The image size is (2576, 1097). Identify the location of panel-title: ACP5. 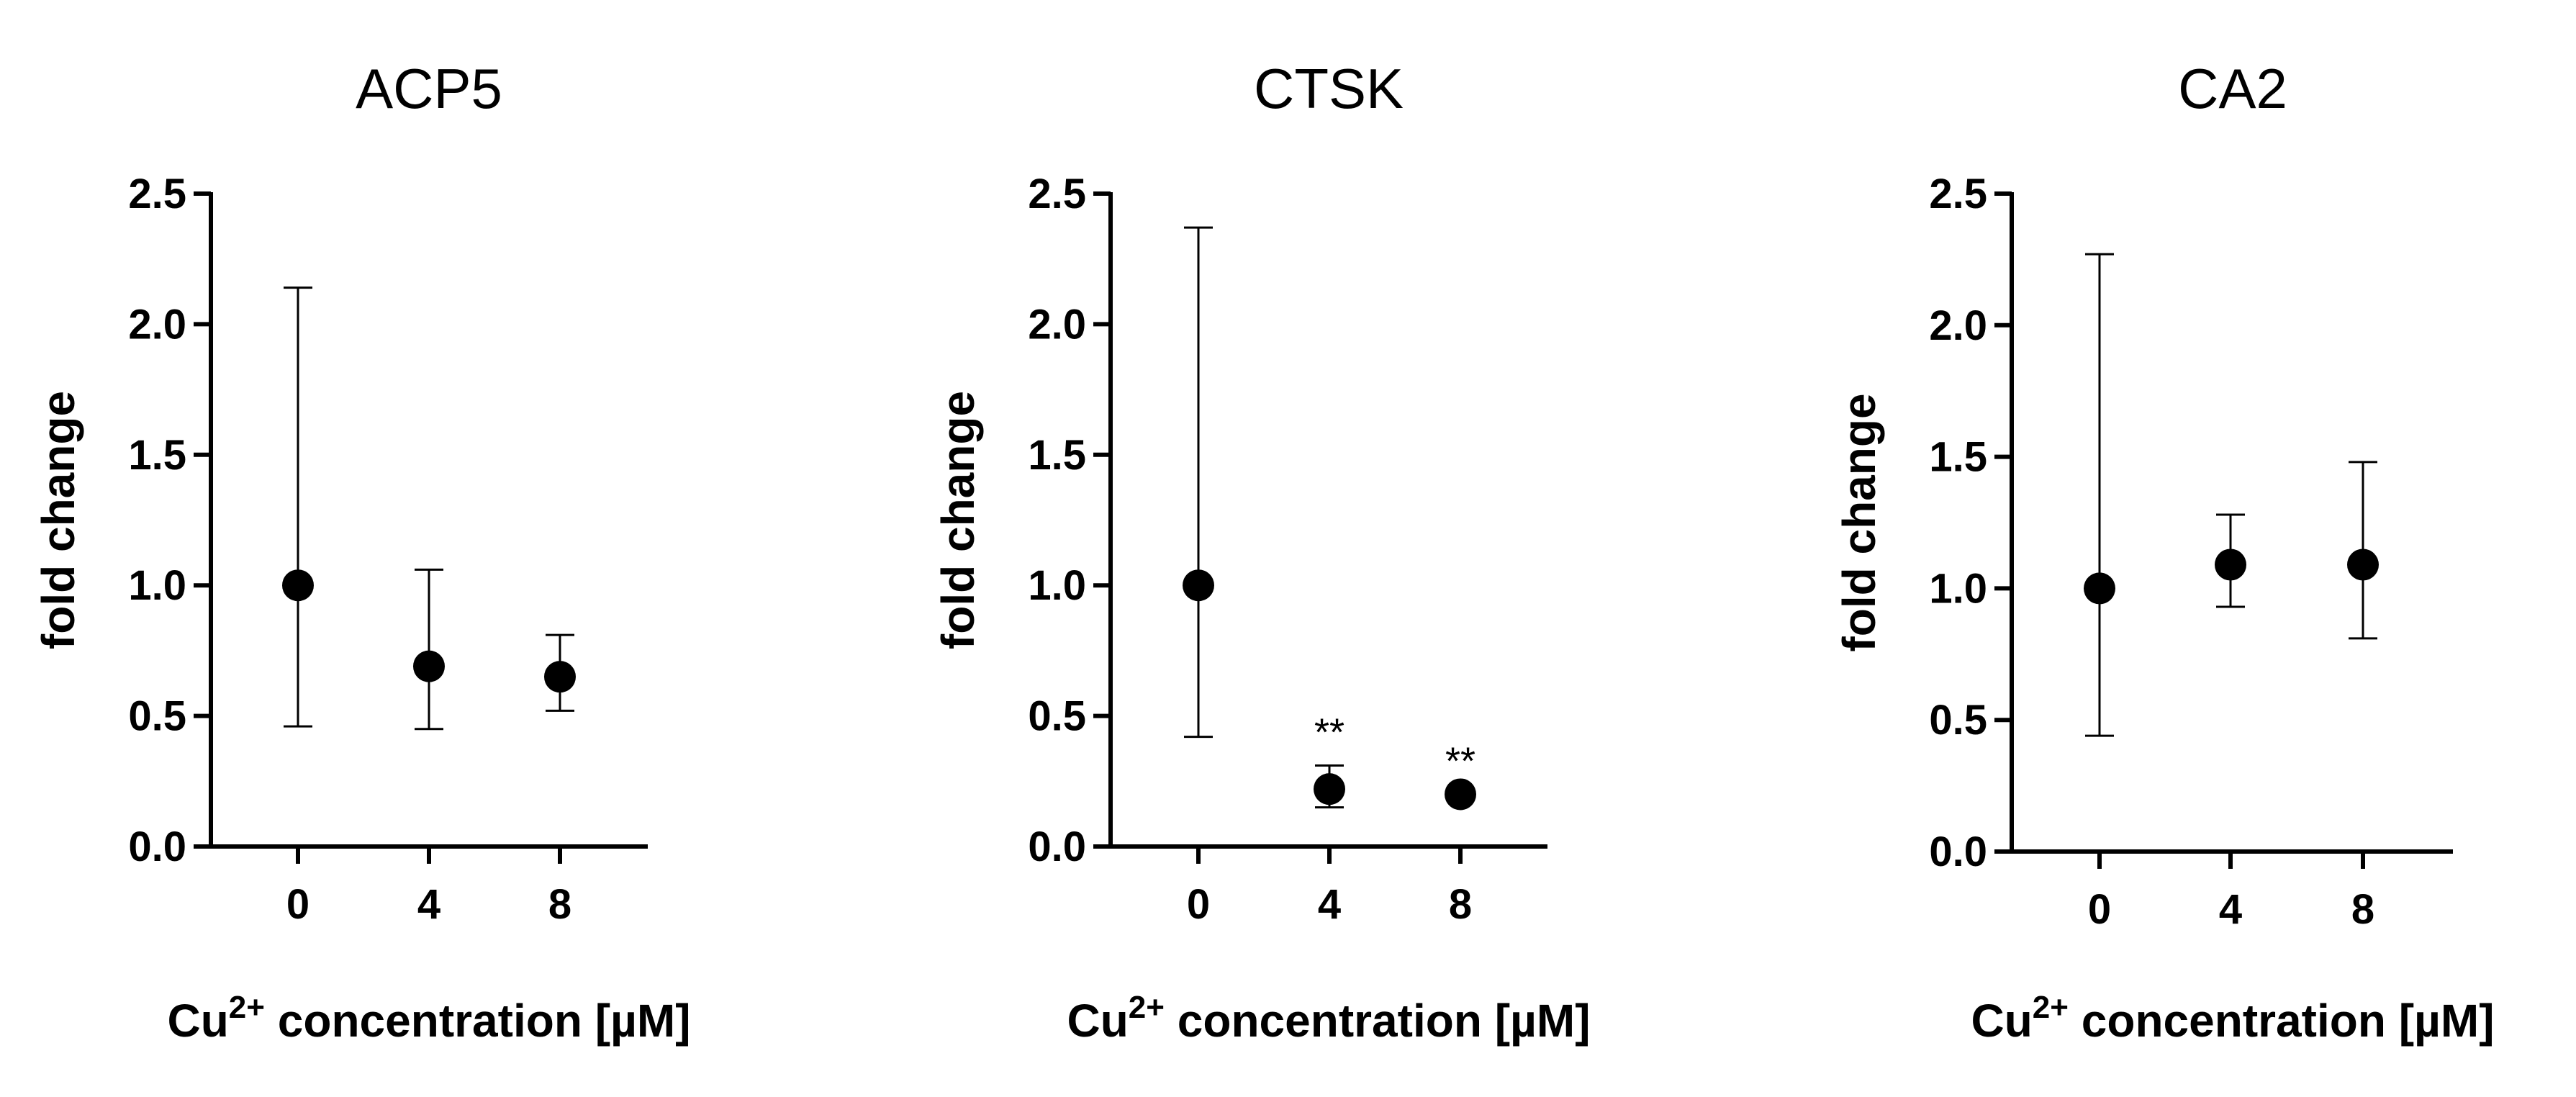
(429, 88).